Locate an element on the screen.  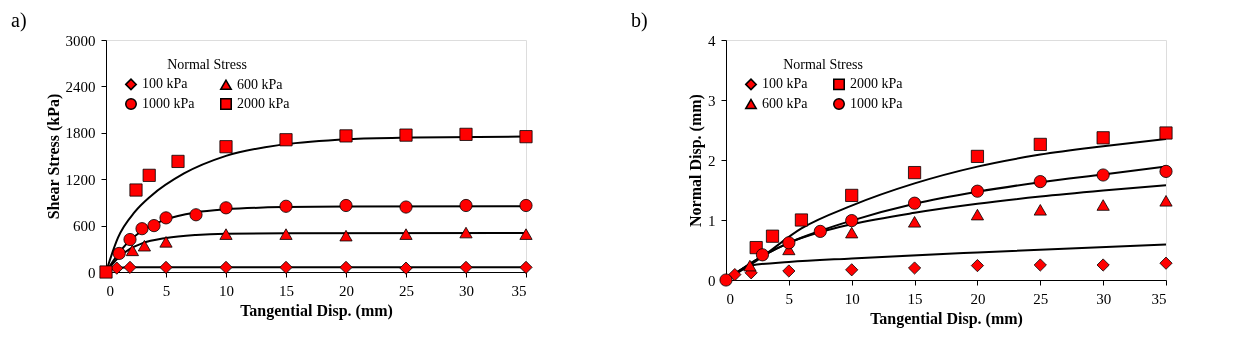
y-tick-label: 1200 is located at coordinates (80, 179).